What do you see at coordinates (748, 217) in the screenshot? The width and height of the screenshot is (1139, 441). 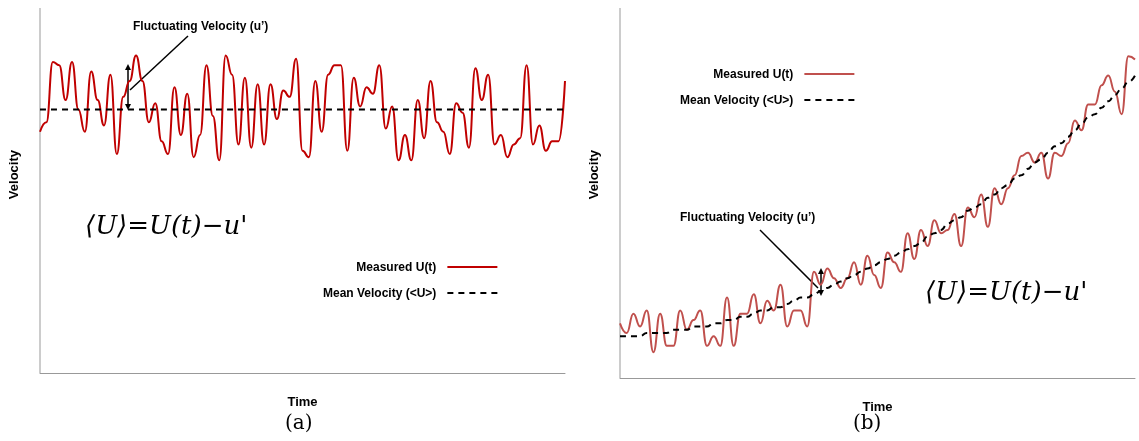 I see `annotation: Fluctuating Velocity (u’)` at bounding box center [748, 217].